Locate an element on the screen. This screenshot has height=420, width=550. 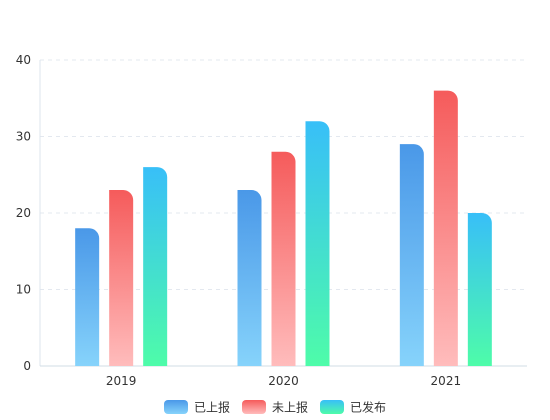
y-tick-label: 30 is located at coordinates (23, 137).